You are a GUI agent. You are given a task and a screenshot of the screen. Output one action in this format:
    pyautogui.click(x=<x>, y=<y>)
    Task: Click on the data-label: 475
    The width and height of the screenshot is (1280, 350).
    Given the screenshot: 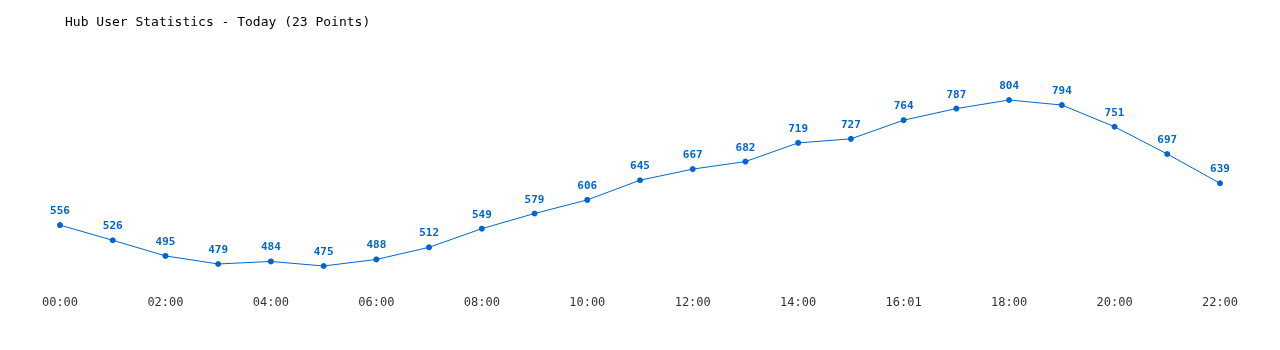 What is the action you would take?
    pyautogui.click(x=323, y=251)
    